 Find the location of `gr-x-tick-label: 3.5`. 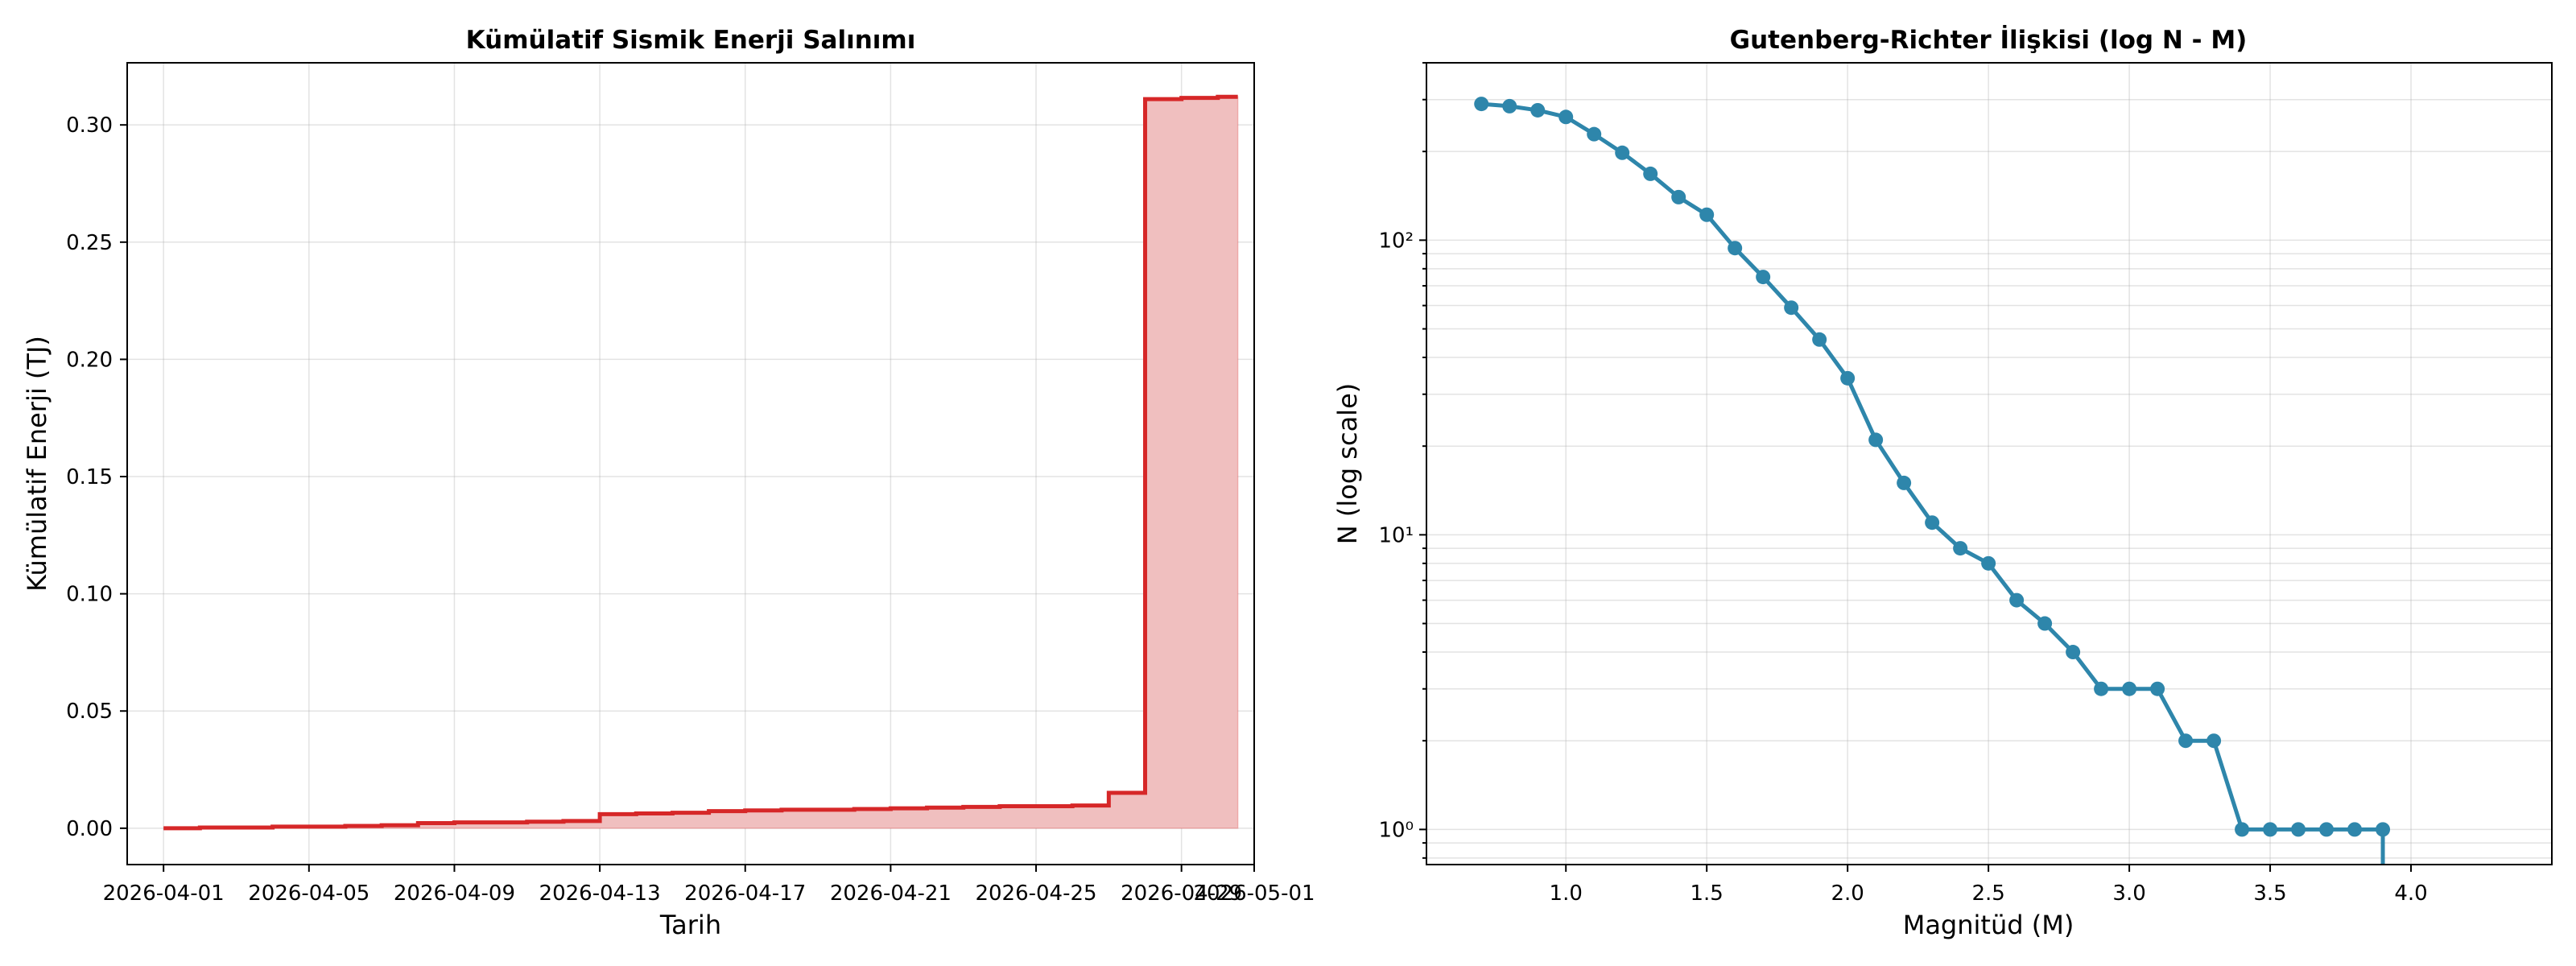

gr-x-tick-label: 3.5 is located at coordinates (2269, 893).